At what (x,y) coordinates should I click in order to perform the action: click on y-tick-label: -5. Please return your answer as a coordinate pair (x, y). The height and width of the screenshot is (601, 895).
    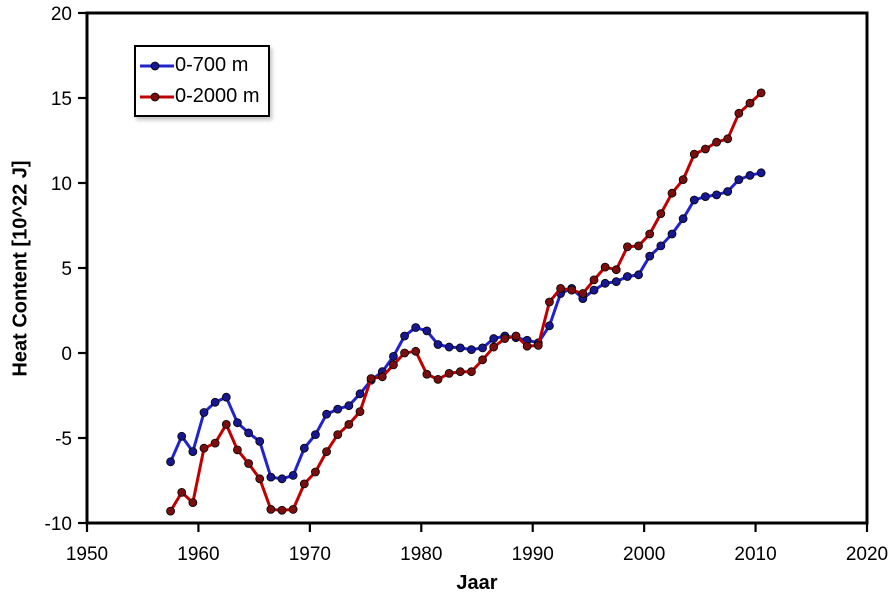
    Looking at the image, I should click on (63, 439).